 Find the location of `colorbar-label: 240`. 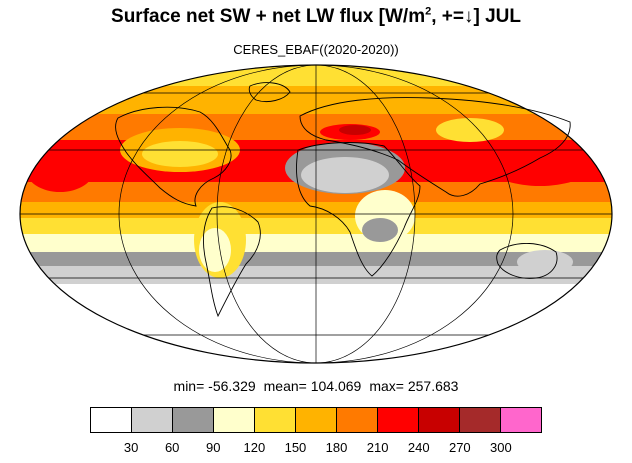

colorbar-label: 240 is located at coordinates (418, 447).